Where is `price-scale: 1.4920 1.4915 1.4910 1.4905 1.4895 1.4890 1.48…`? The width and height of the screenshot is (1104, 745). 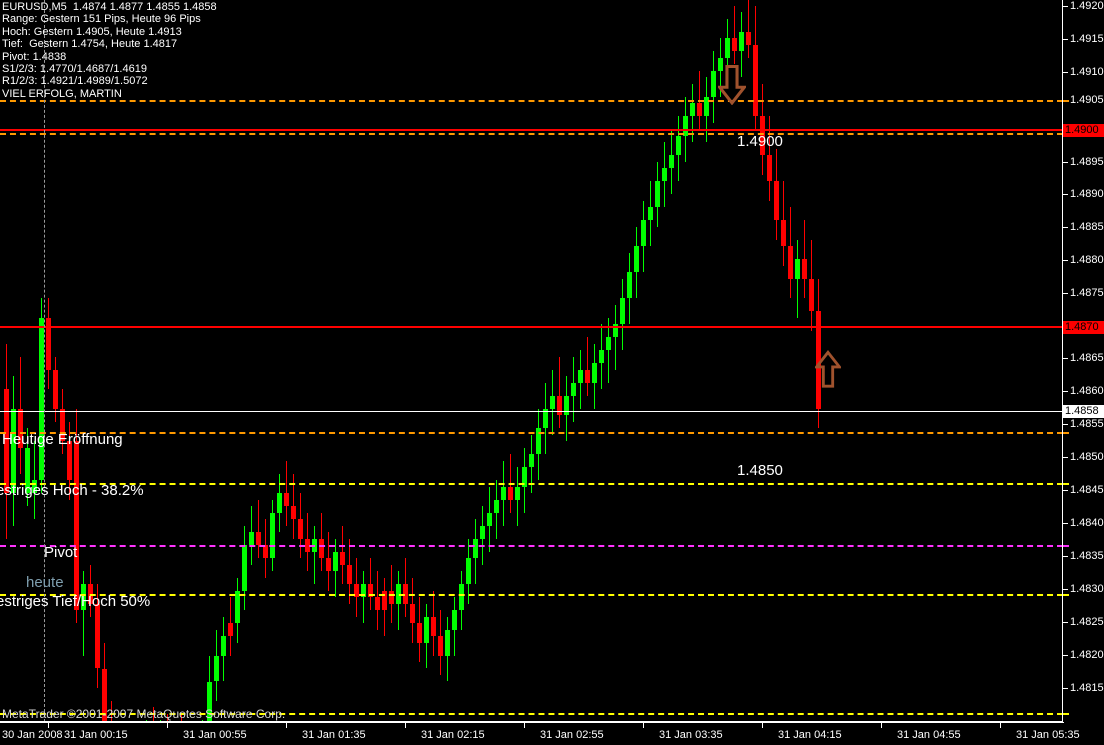 price-scale: 1.4920 1.4915 1.4910 1.4905 1.4895 1.4890 1.48… is located at coordinates (1083, 361).